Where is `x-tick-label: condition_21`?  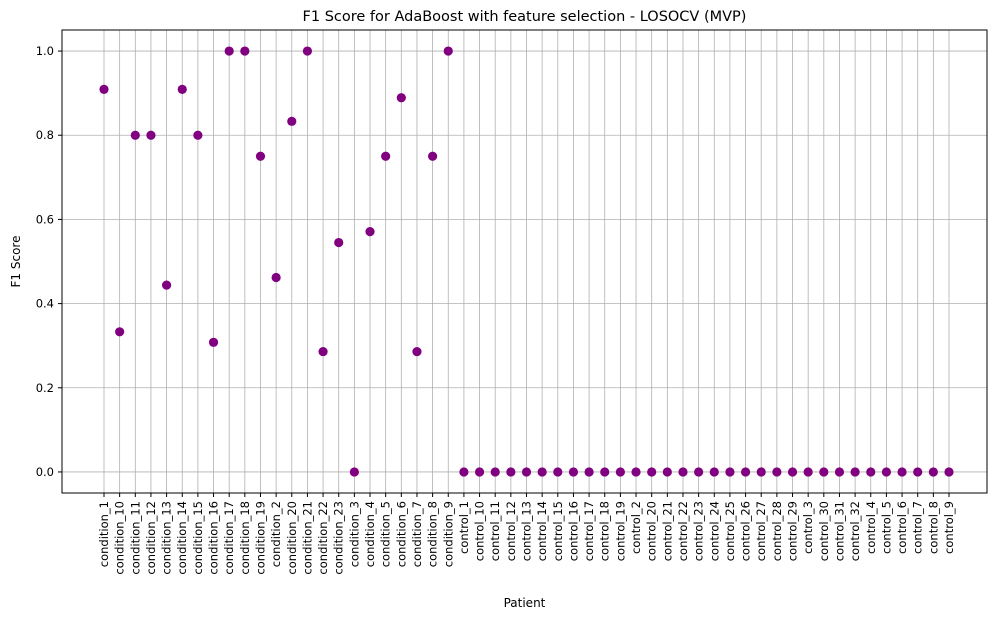 x-tick-label: condition_21 is located at coordinates (307, 538).